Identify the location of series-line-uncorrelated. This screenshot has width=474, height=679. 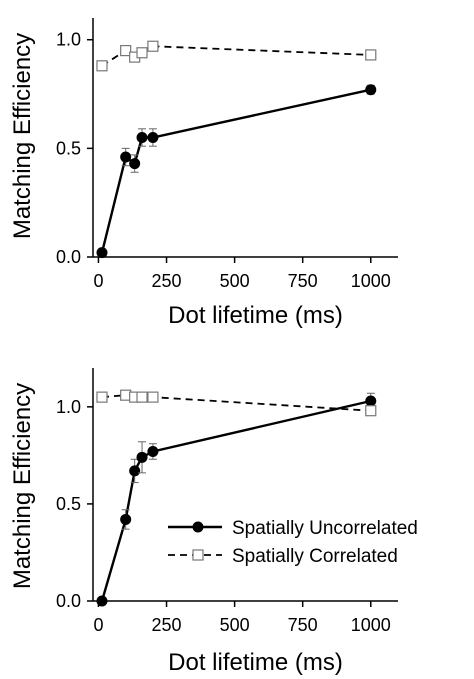
(236, 170).